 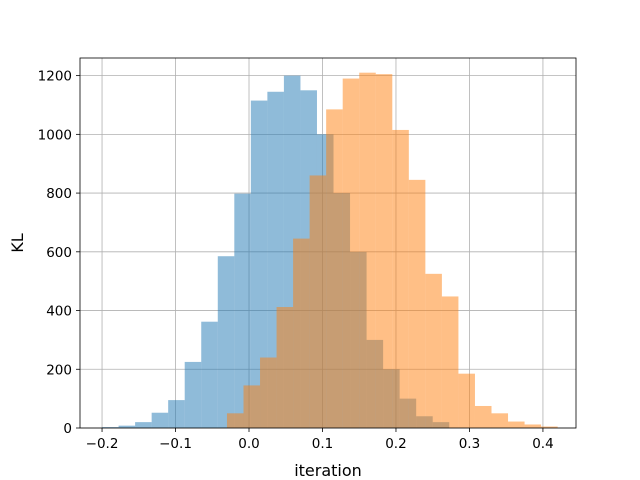 I want to click on y-tick-label: 400, so click(x=59, y=312).